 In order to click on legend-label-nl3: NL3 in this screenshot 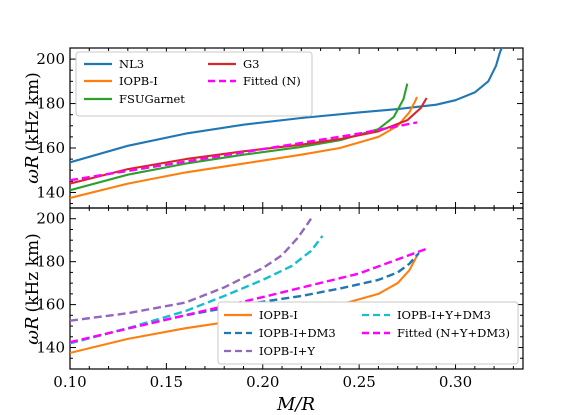, I will do `click(131, 64)`.